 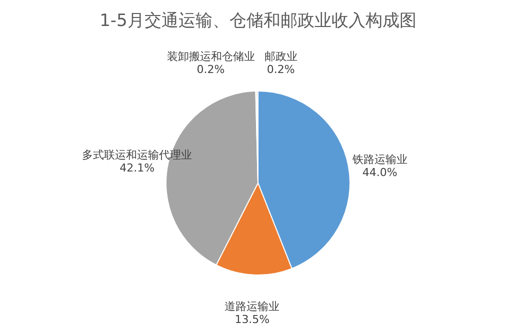 I want to click on data-label: 13.5%, so click(x=252, y=319).